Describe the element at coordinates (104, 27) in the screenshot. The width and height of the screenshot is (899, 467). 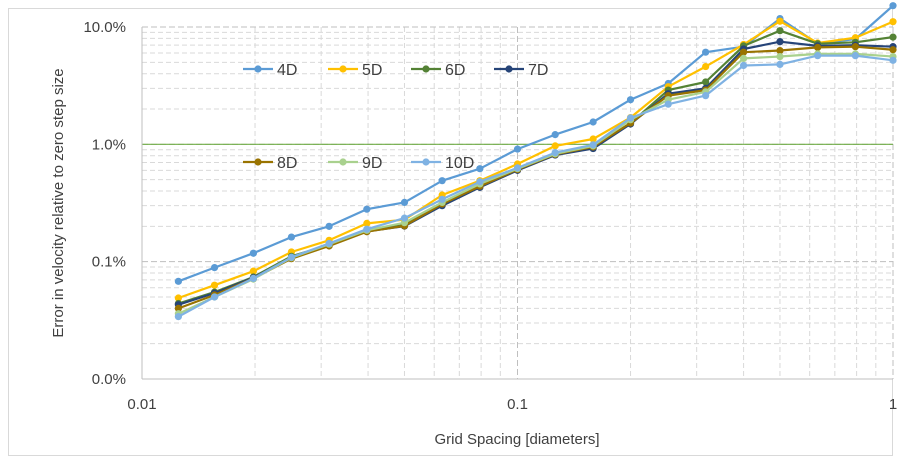
I see `y-tick-label: 10.0%` at that location.